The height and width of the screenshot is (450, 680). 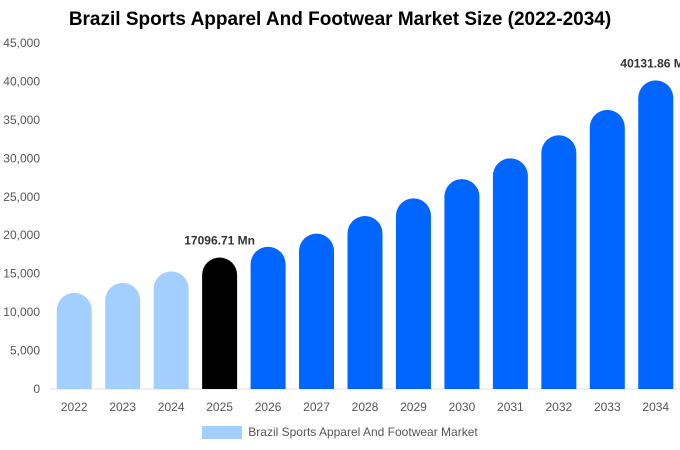 What do you see at coordinates (413, 407) in the screenshot?
I see `x-tick-label: 2029` at bounding box center [413, 407].